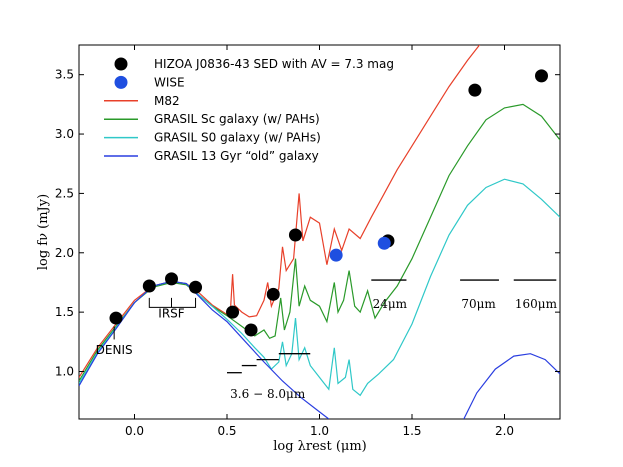  Describe the element at coordinates (43, 232) in the screenshot. I see `y-axis-label: log fν (mJy)` at that location.